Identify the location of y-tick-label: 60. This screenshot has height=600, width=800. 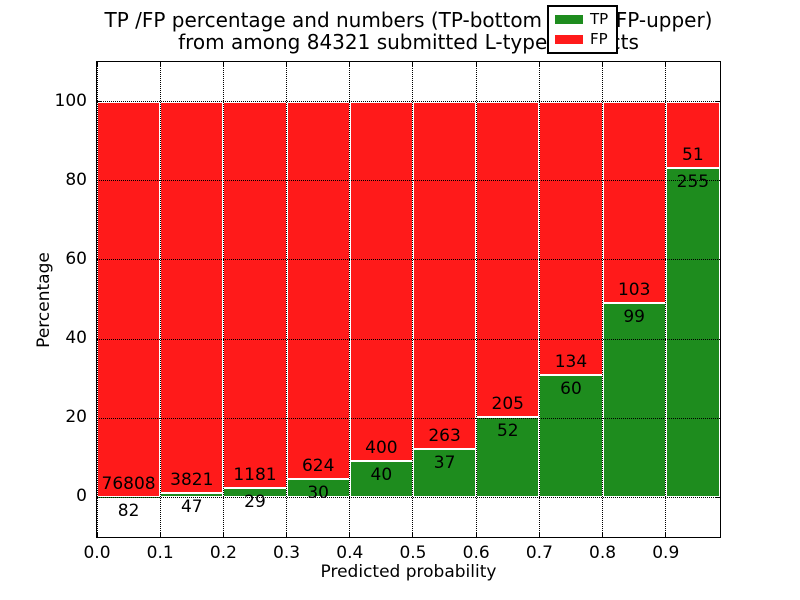
(76, 258).